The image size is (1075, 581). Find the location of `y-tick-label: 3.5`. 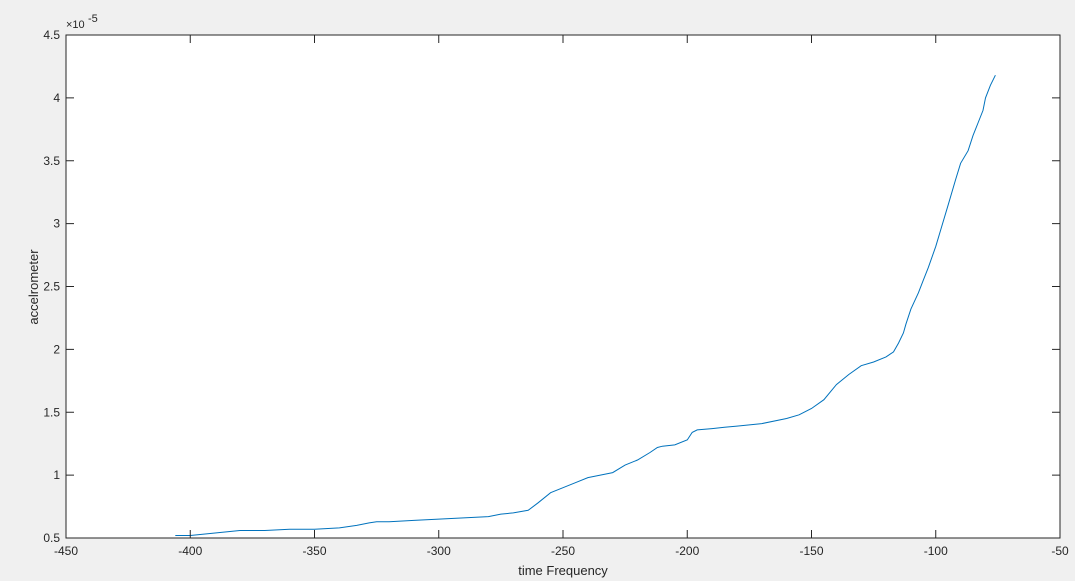

y-tick-label: 3.5 is located at coordinates (51, 161).